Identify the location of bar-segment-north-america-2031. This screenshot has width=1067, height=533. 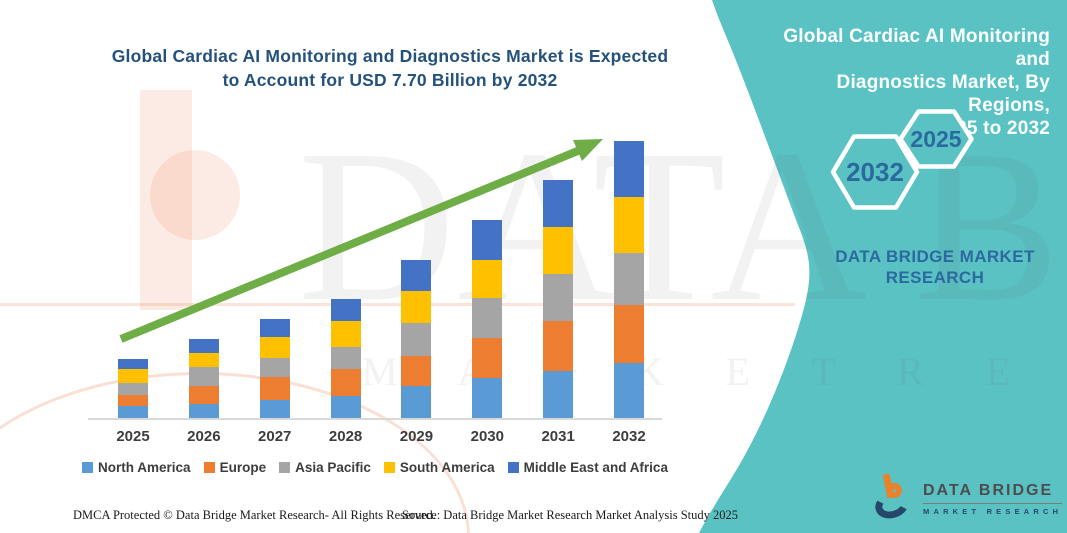
(558, 394).